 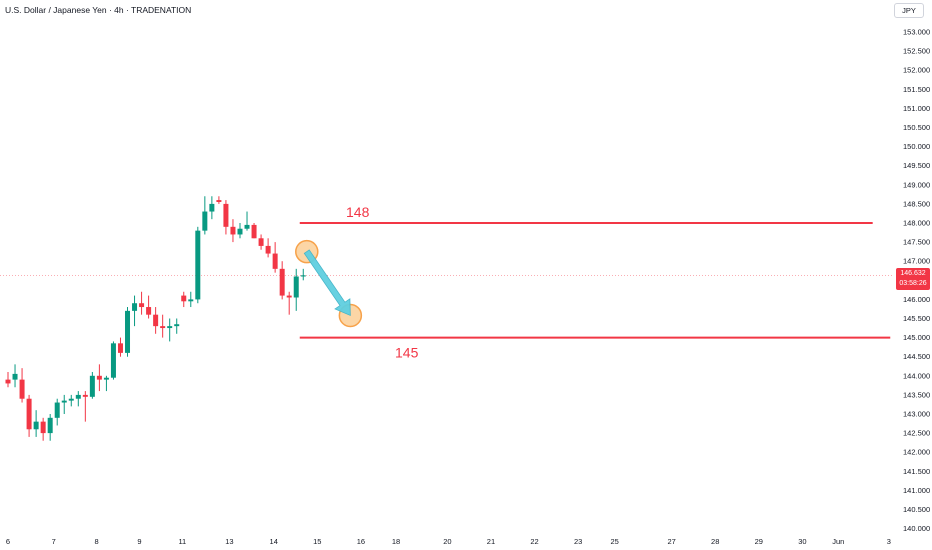 I want to click on y-tick-label: 148.000, so click(x=916, y=223).